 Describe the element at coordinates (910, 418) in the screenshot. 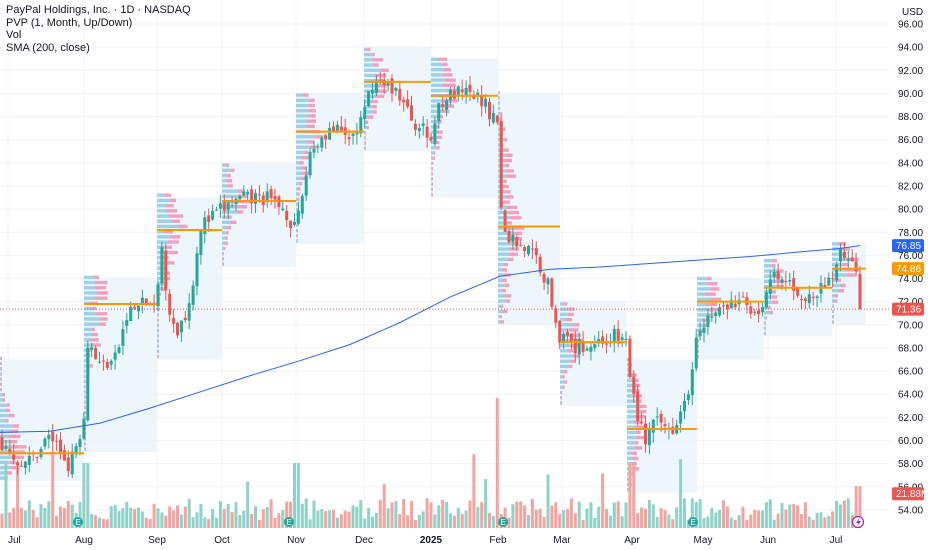

I see `y-tick-label: 62.00` at that location.